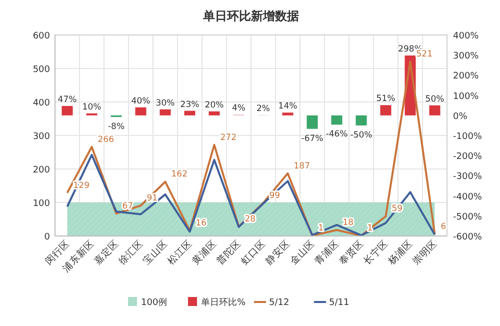  I want to click on chart-title: 单日环比新增数据, so click(250, 16).